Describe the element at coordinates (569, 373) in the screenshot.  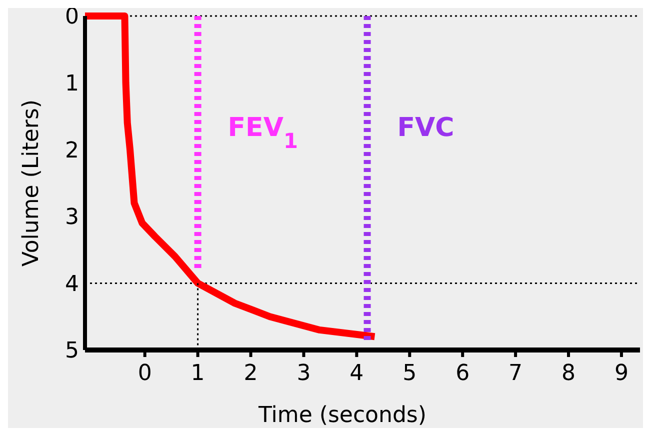
I see `x-tick-label: 8` at that location.